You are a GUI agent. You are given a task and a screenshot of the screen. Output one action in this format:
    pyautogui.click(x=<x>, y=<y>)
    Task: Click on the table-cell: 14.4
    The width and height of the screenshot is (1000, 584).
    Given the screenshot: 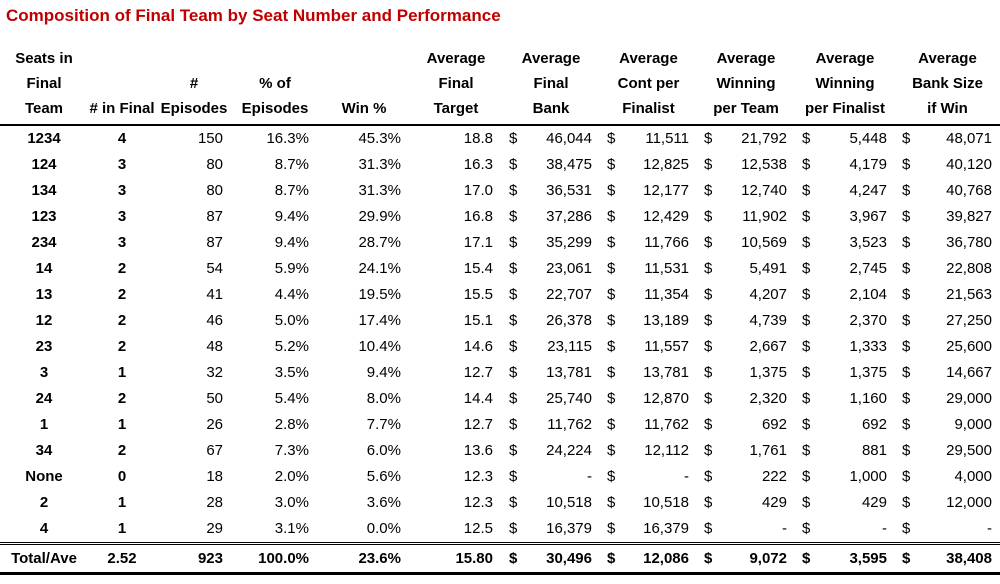 What is the action you would take?
    pyautogui.click(x=478, y=398)
    